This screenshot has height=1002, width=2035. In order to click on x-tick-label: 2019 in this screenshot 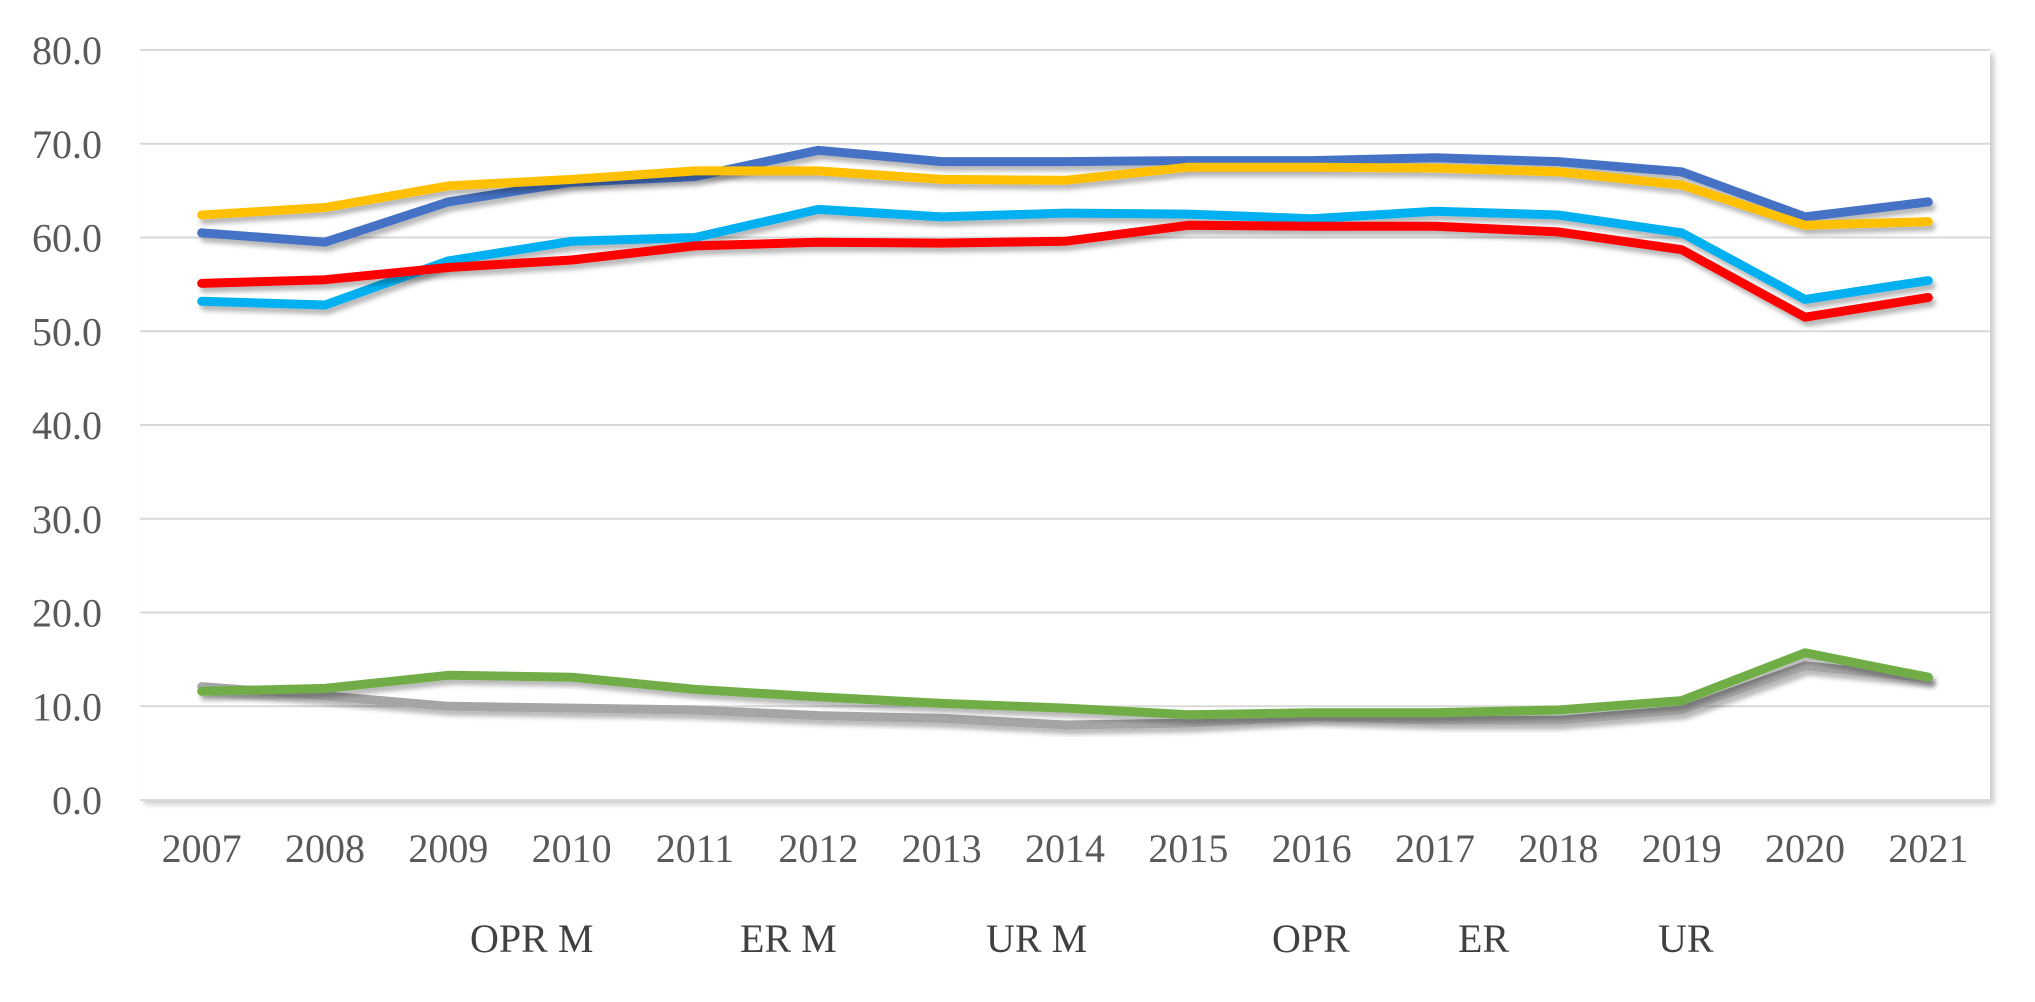, I will do `click(1682, 848)`.